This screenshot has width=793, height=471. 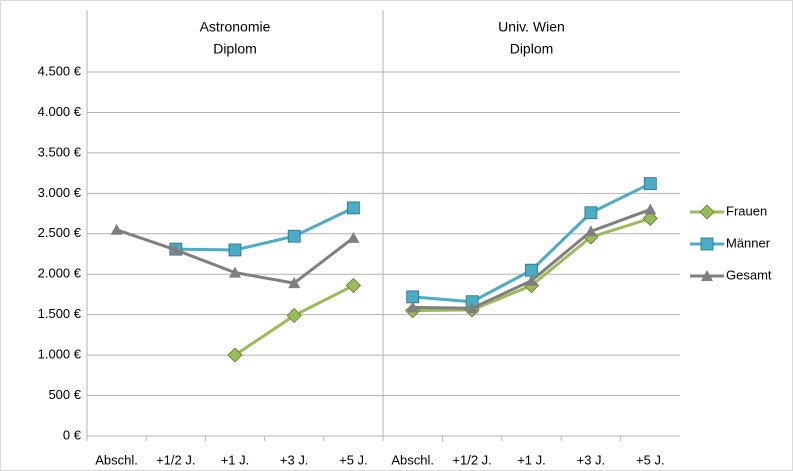 What do you see at coordinates (749, 274) in the screenshot?
I see `legend-label: Gesamt` at bounding box center [749, 274].